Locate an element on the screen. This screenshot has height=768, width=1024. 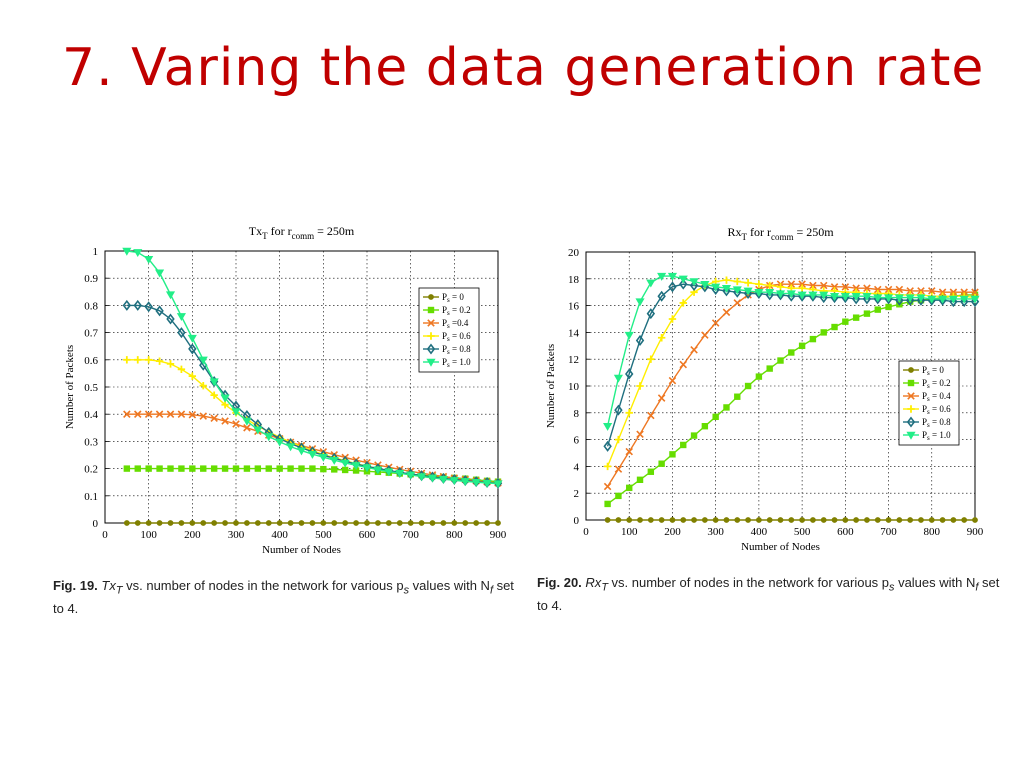
caption-label: Fig. 19. is located at coordinates (75, 585).